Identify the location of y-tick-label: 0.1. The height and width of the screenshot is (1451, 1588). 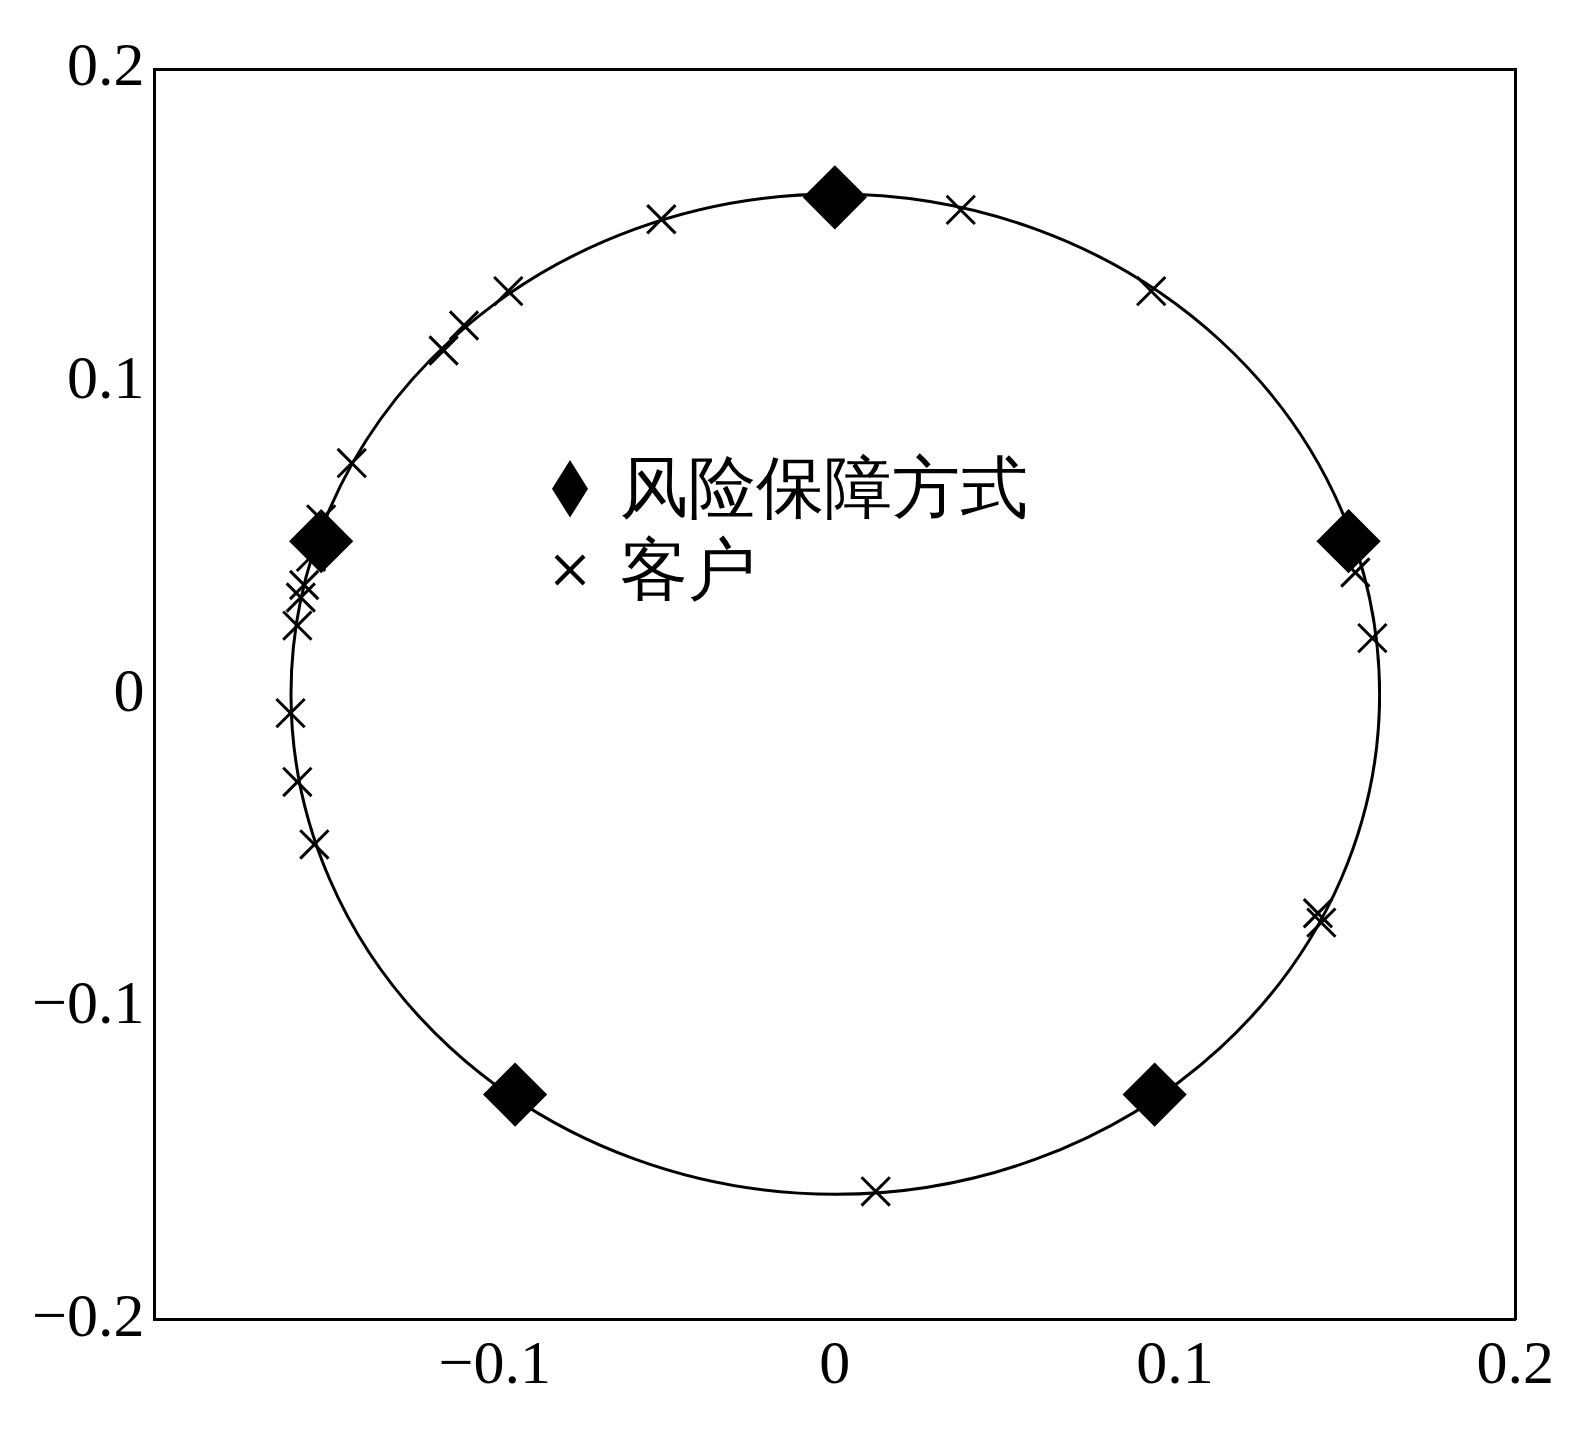
(105, 377).